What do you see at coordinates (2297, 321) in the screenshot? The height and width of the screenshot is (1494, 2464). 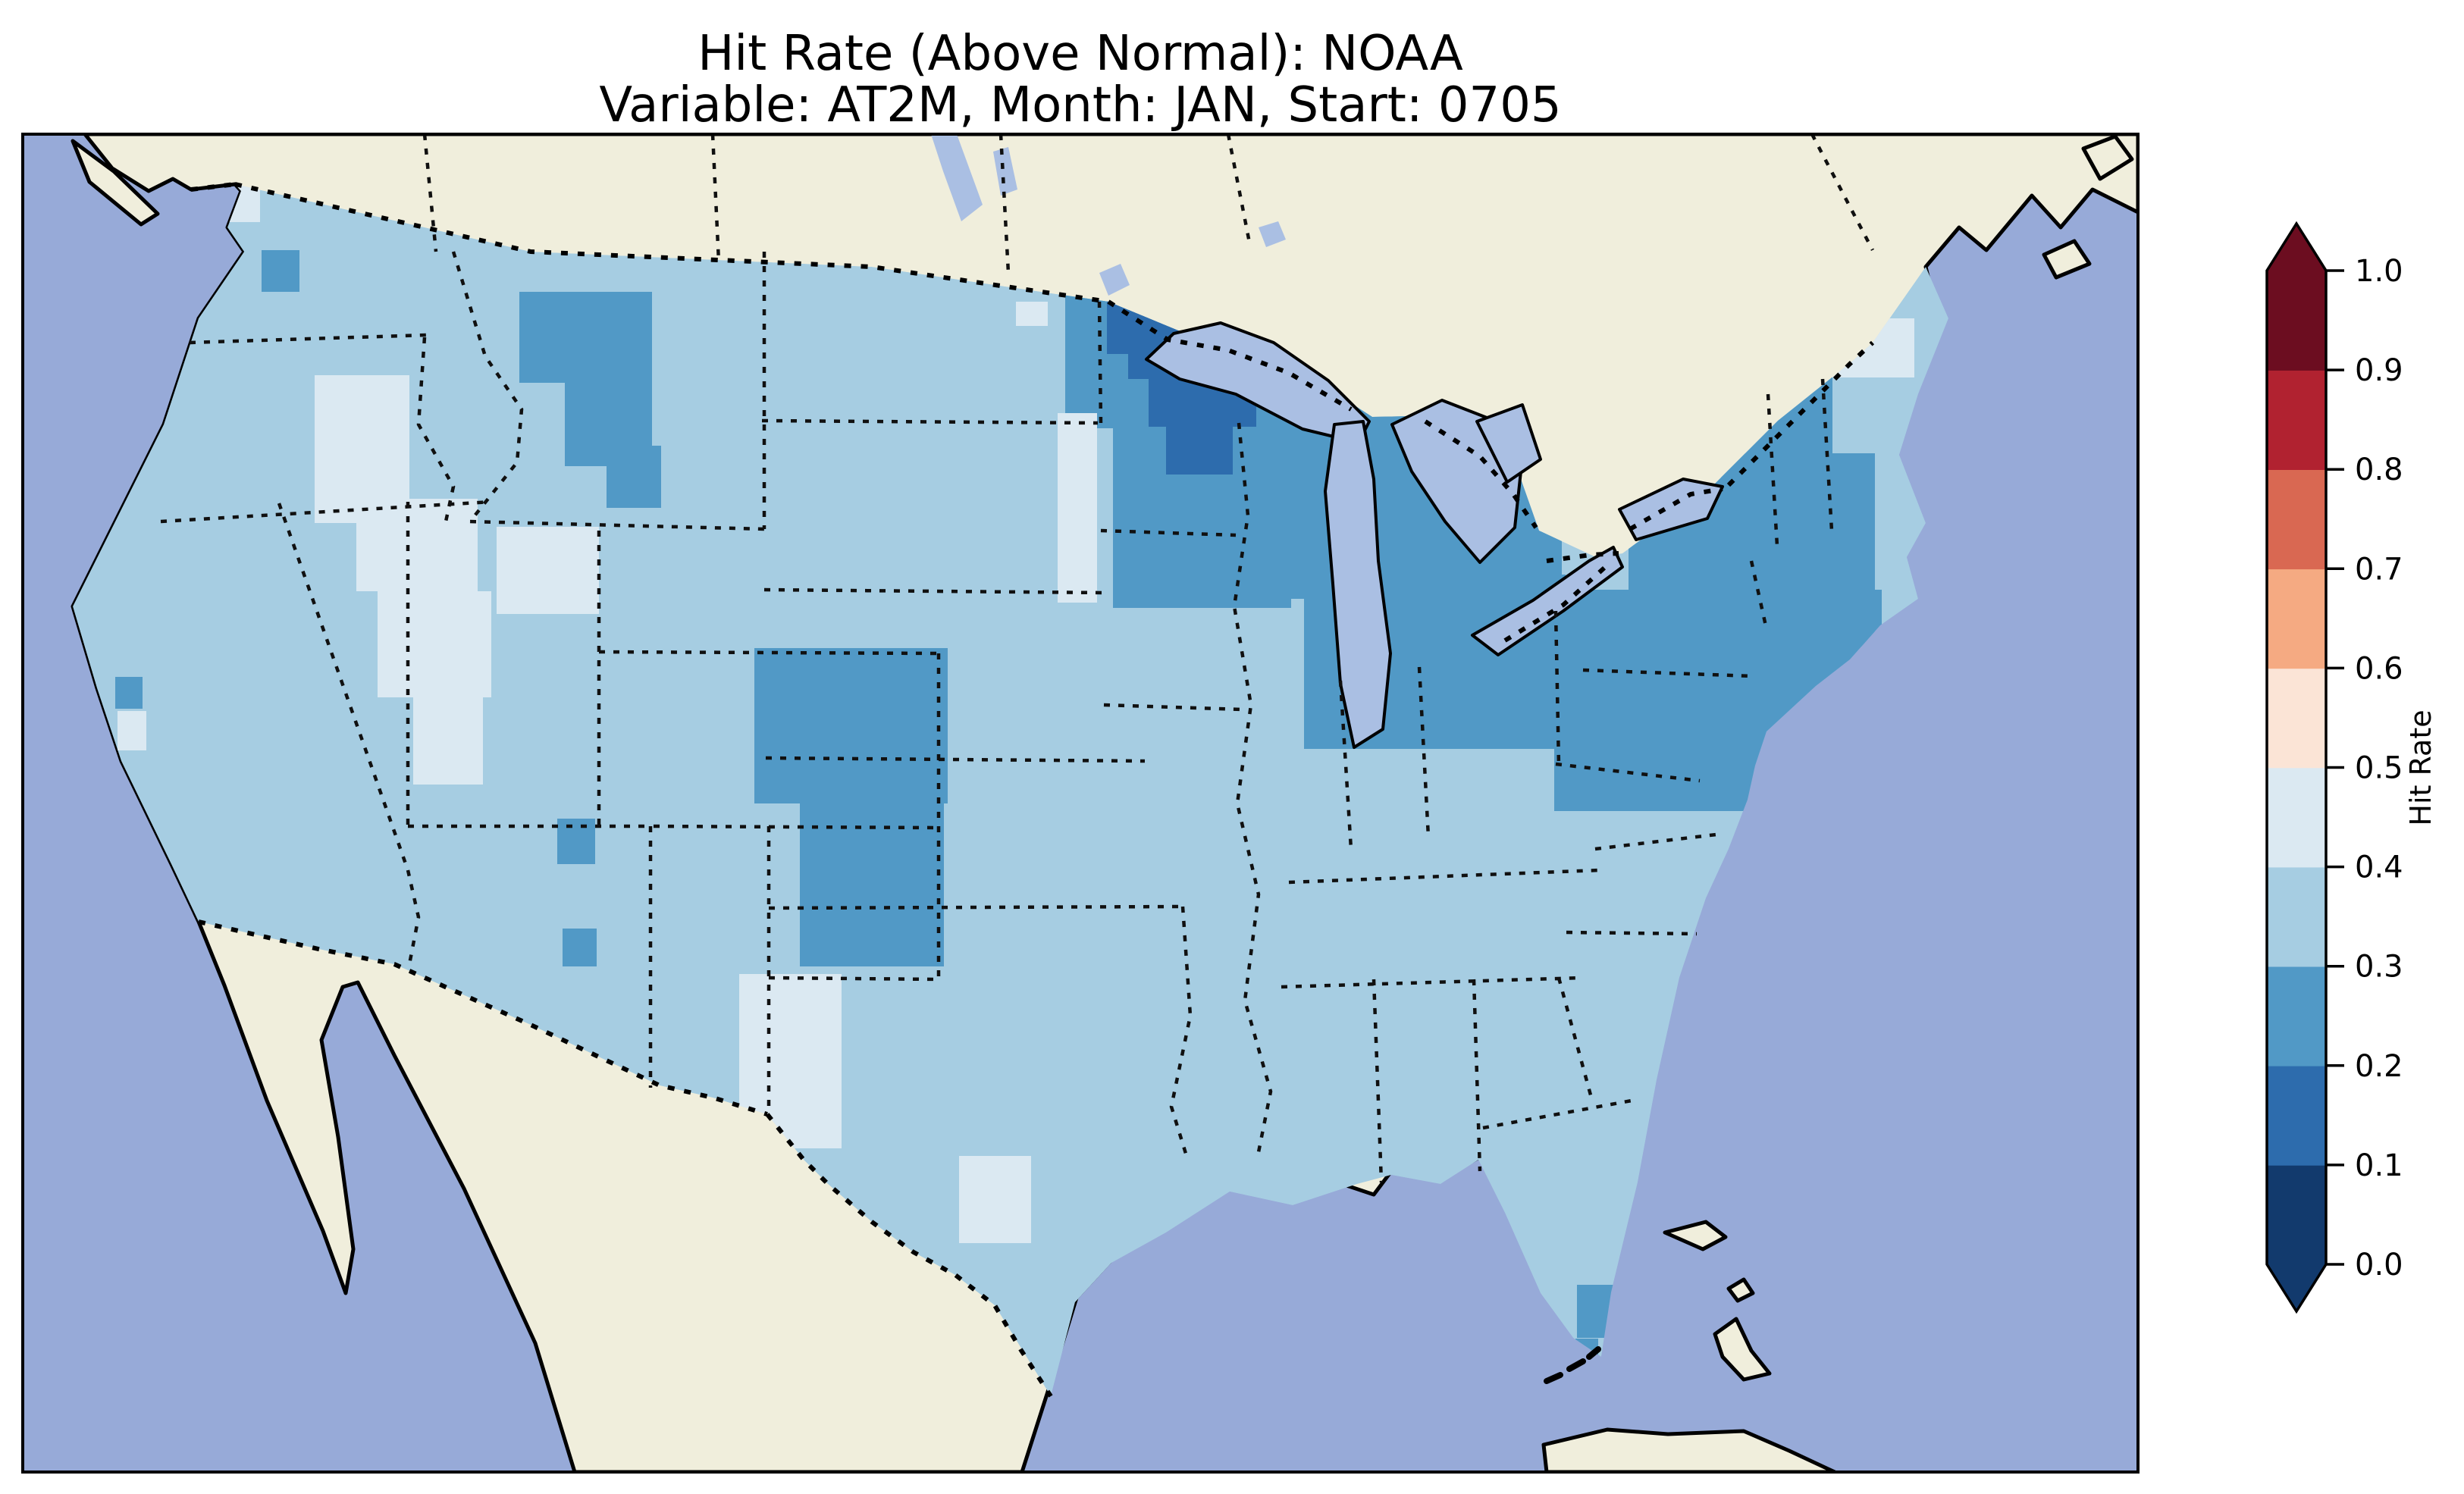 I see `colorbar-bin-0.9-1.0` at bounding box center [2297, 321].